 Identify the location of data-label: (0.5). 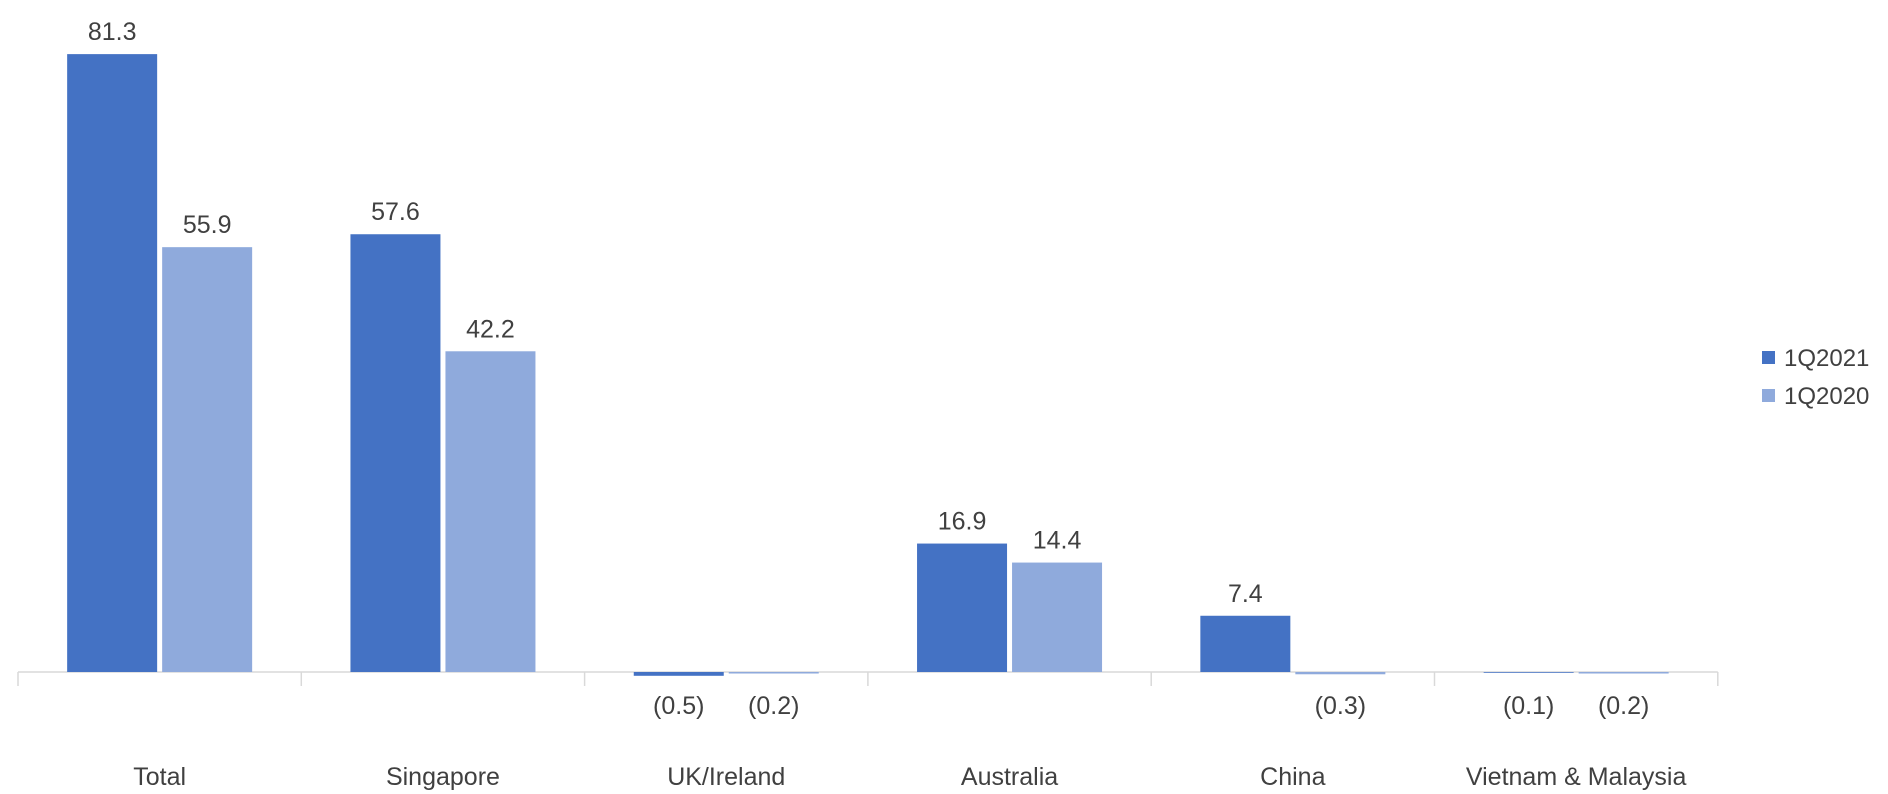
(678, 706).